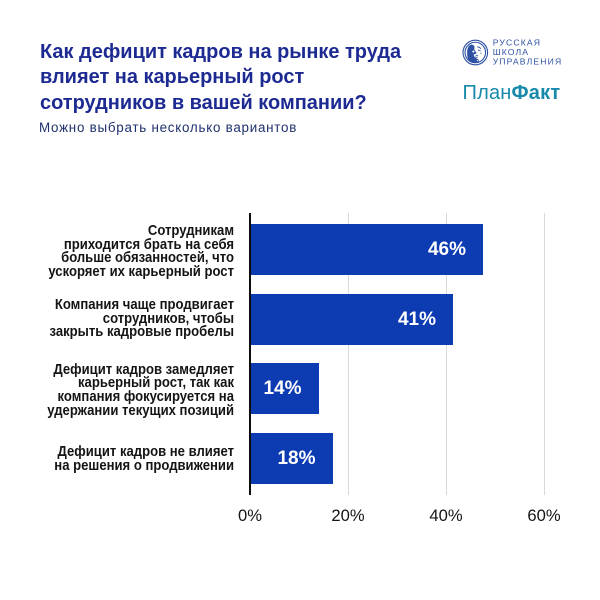  Describe the element at coordinates (517, 42) in the screenshot. I see `svg-text: РУССКАЯ` at that location.